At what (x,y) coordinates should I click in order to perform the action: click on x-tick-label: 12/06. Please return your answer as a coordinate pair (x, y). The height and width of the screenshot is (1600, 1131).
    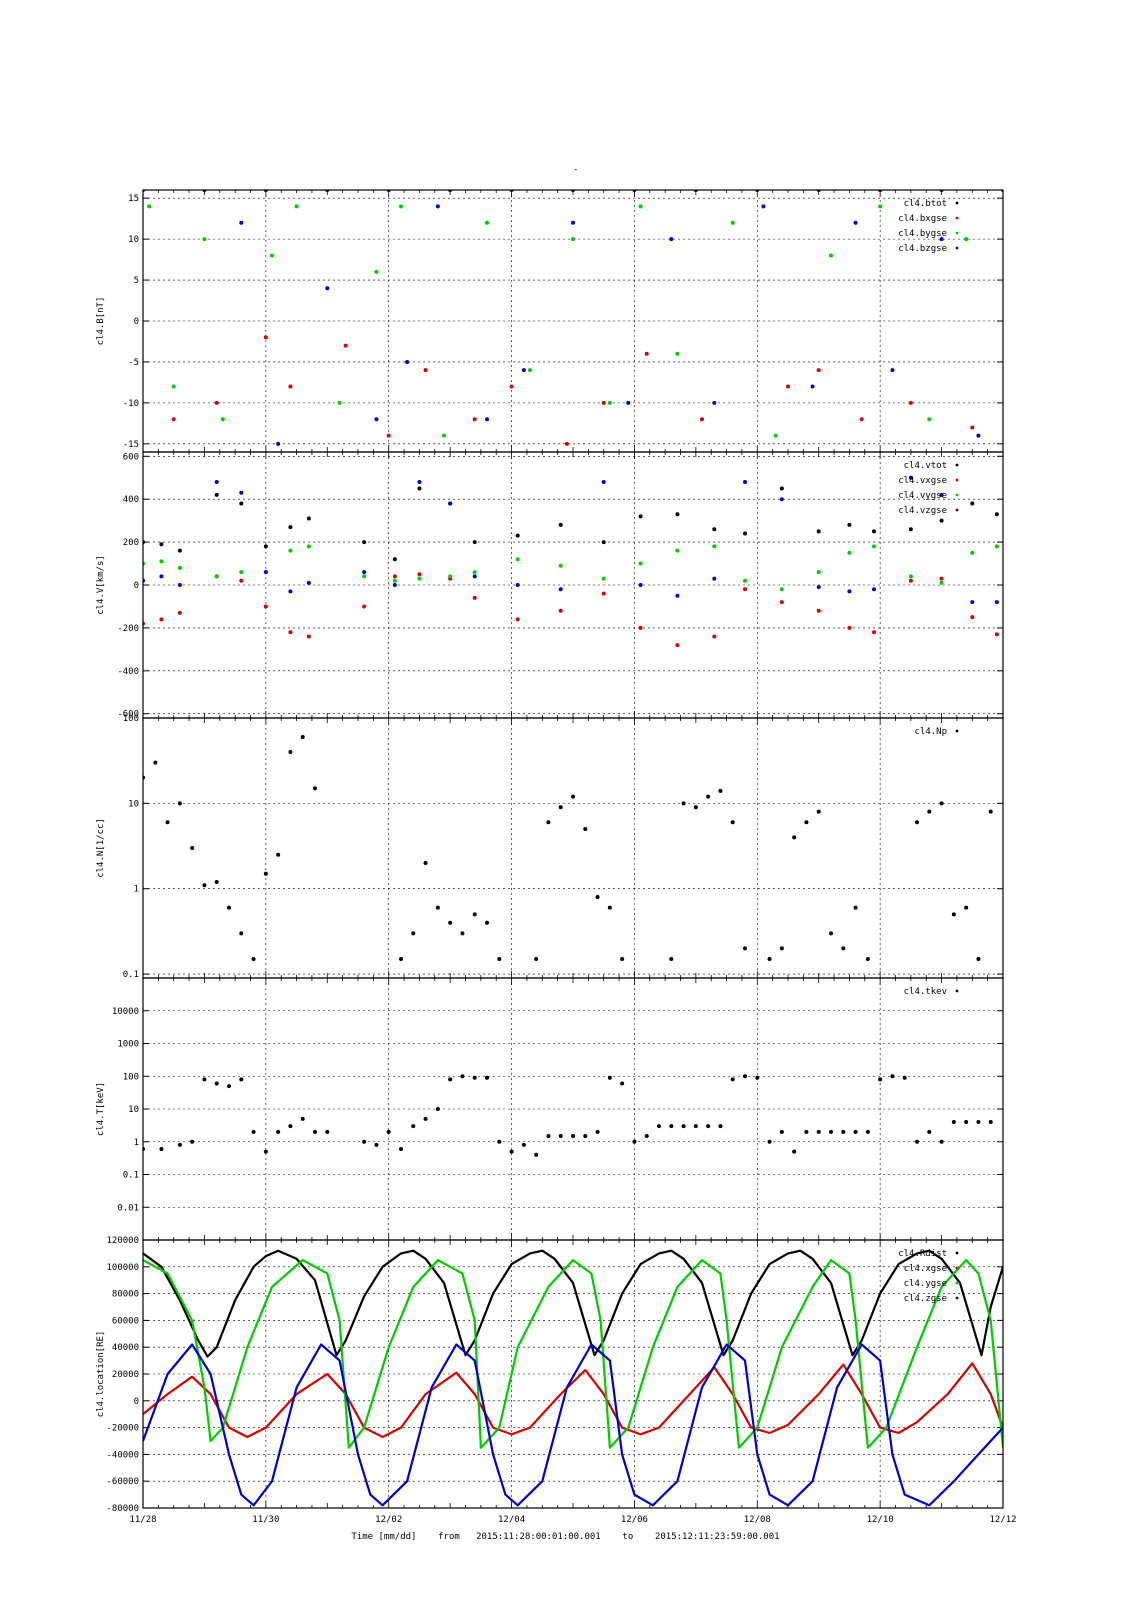
    Looking at the image, I should click on (634, 1520).